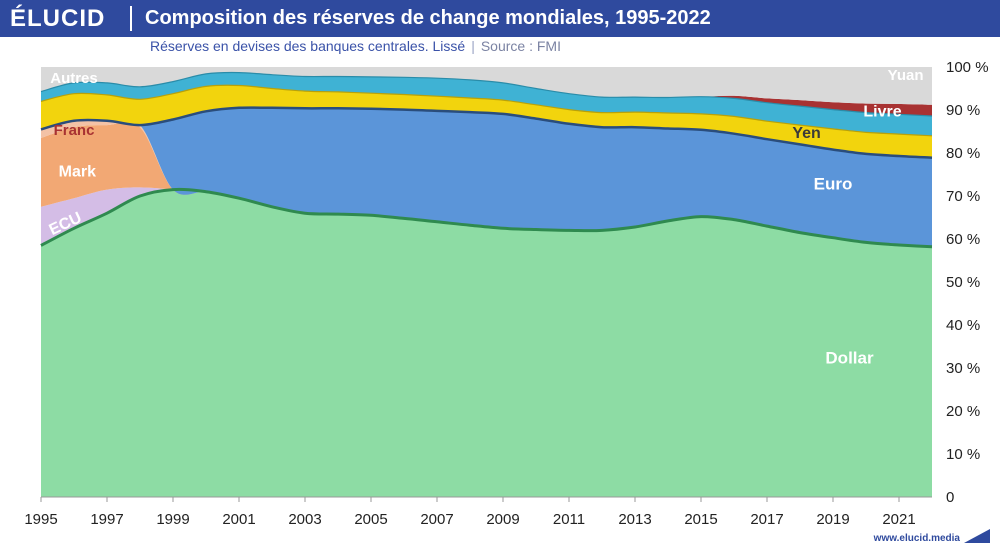 Image resolution: width=1000 pixels, height=549 pixels. I want to click on x-tick-label: 1997, so click(106, 519).